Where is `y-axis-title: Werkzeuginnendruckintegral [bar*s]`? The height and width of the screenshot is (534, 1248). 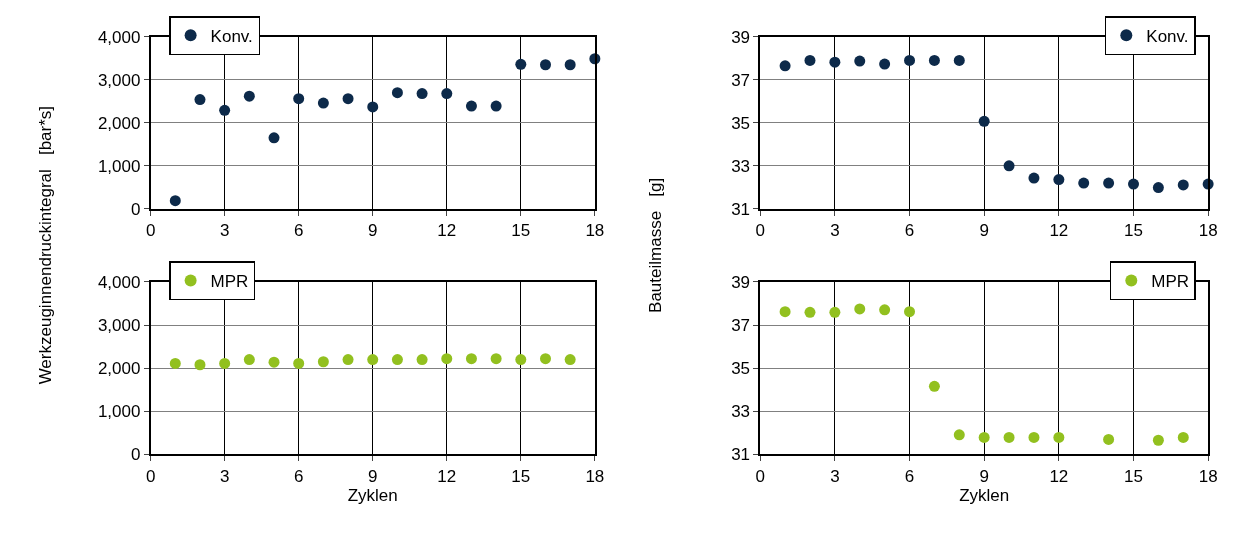 y-axis-title: Werkzeuginnendruckintegral [bar*s] is located at coordinates (46, 245).